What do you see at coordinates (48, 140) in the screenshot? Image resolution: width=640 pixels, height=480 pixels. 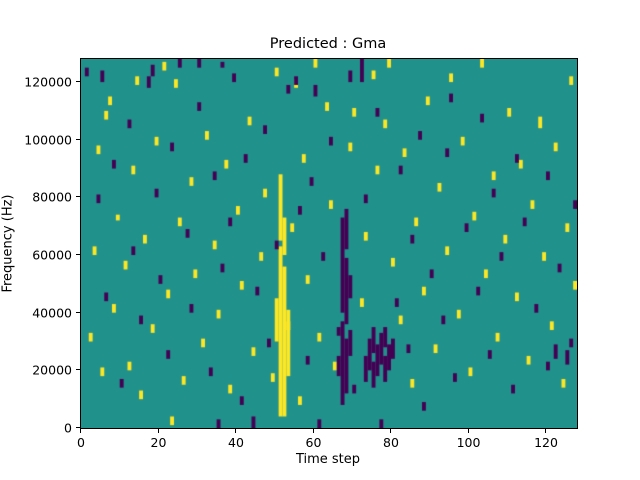 I see `y-tick-label: 100000` at bounding box center [48, 140].